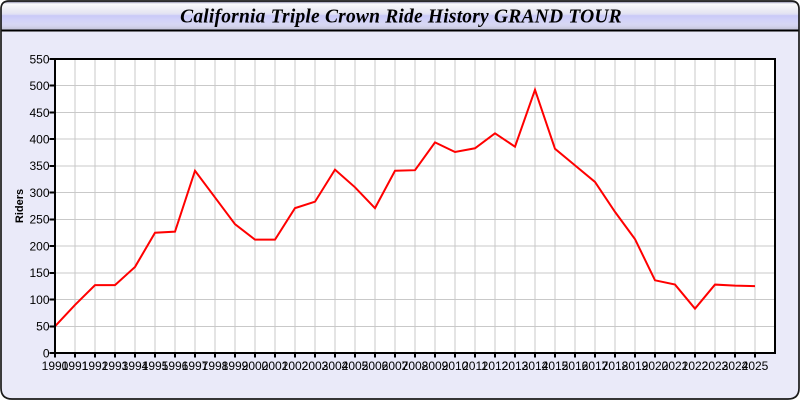 This screenshot has height=400, width=800. Describe the element at coordinates (455, 366) in the screenshot. I see `svg-text: 2010` at that location.